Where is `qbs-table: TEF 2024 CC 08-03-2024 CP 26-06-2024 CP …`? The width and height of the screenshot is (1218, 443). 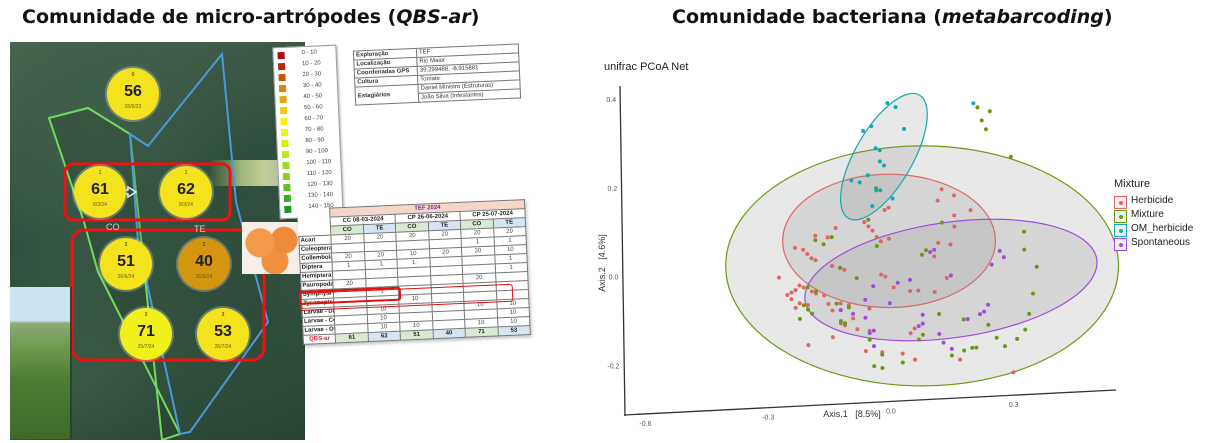 qbs-table: TEF 2024 CC 08-03-2024 CP 26-06-2024 CP … is located at coordinates (414, 272).